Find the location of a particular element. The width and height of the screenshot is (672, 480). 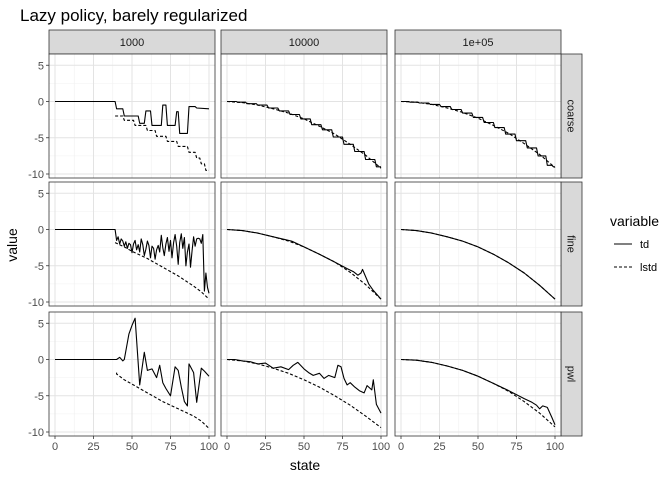

facet-strip-col-10000: 10000 is located at coordinates (304, 42).